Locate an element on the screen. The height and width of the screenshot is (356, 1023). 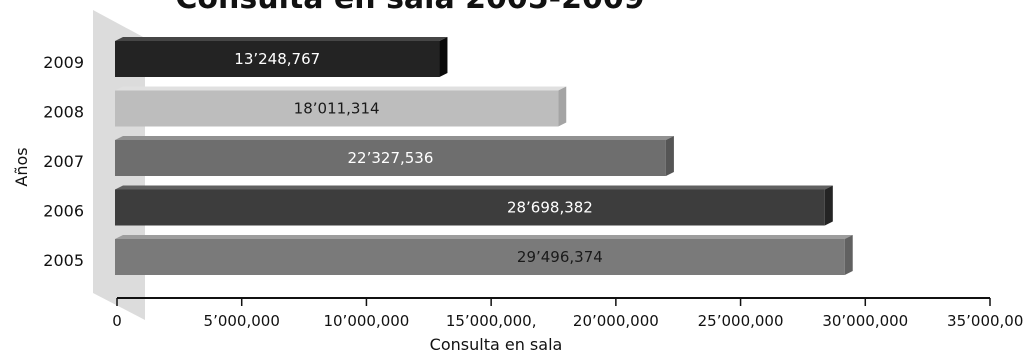
bar-2009 is located at coordinates (277, 59).